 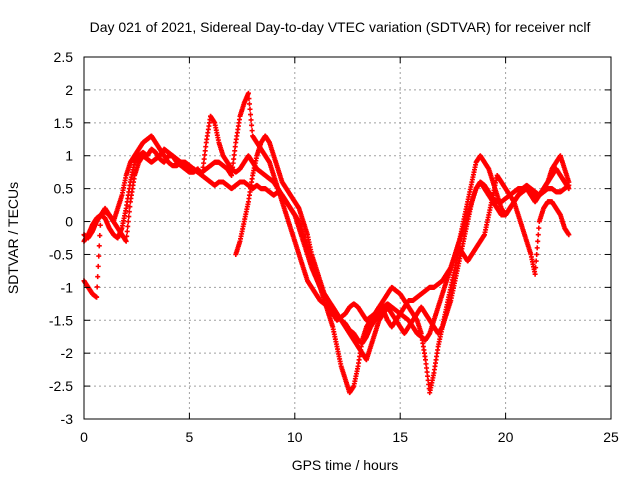 I want to click on y-tick-label: 2.5, so click(x=64, y=57).